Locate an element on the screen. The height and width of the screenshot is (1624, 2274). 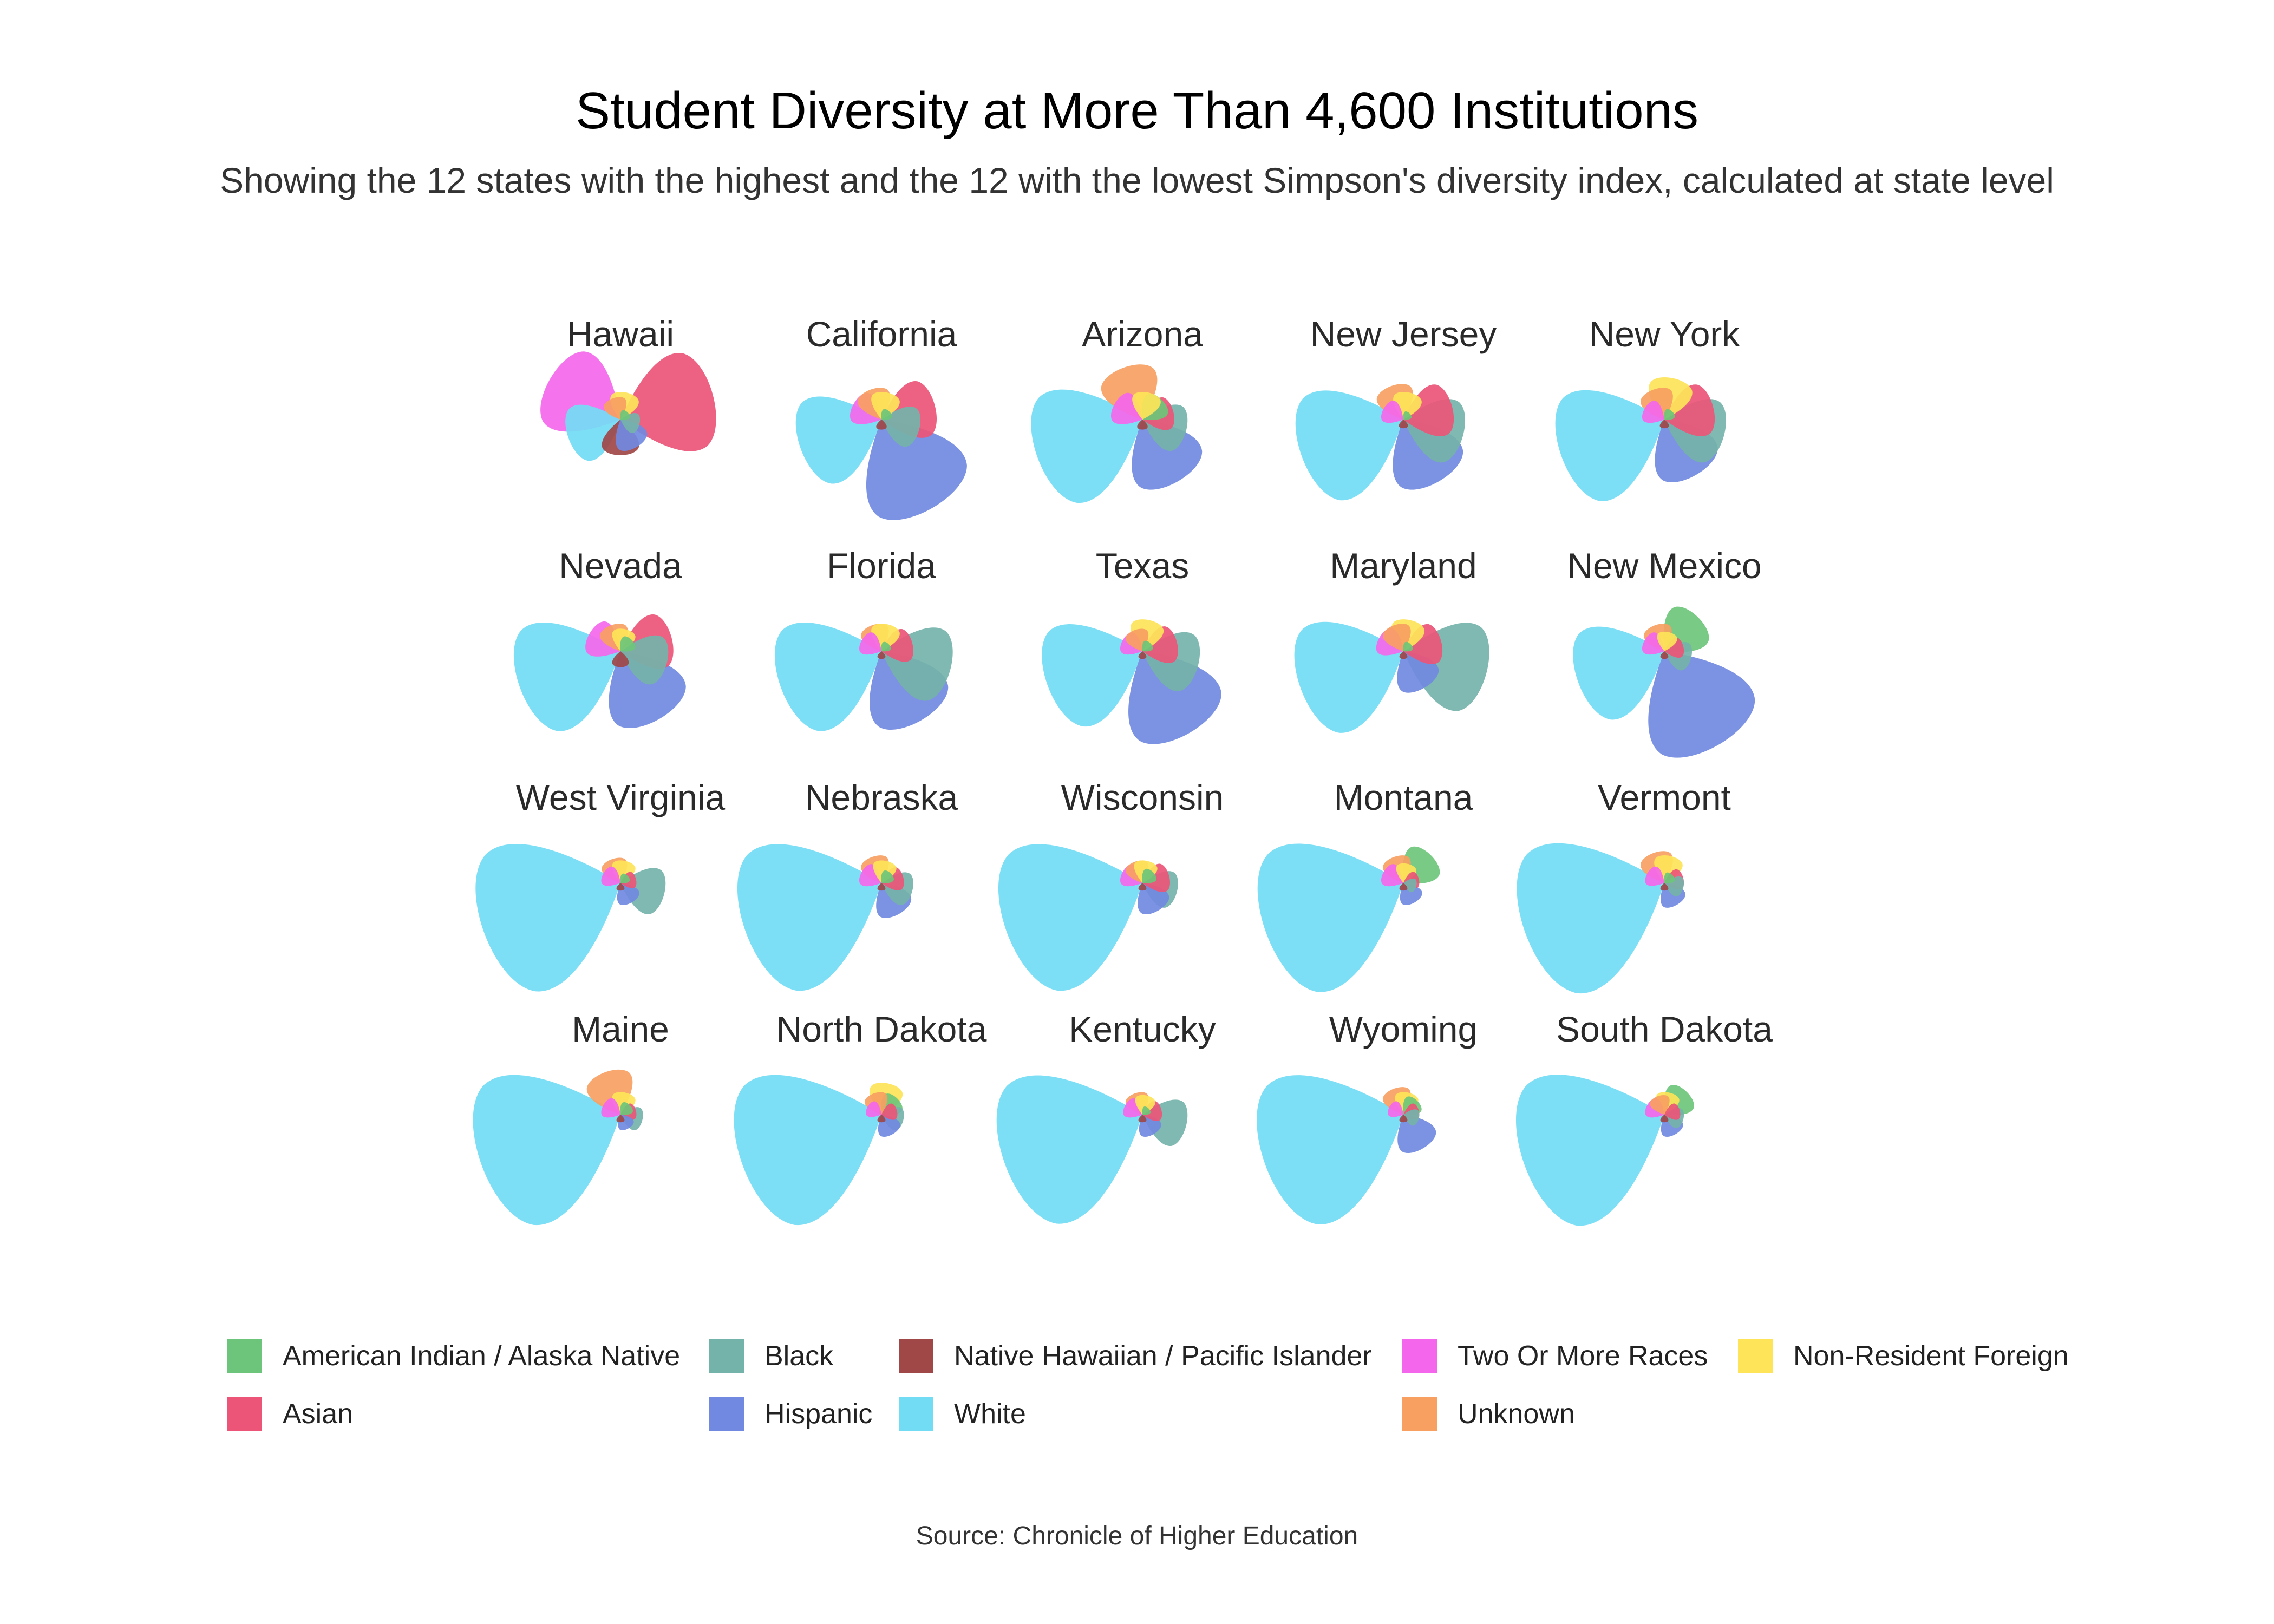
flower-new-mexico: New Mexico is located at coordinates (1665, 652).